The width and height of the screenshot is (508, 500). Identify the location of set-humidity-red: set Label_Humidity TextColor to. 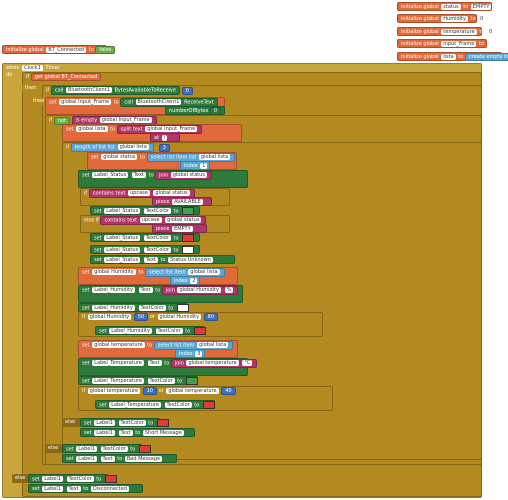
(150, 330).